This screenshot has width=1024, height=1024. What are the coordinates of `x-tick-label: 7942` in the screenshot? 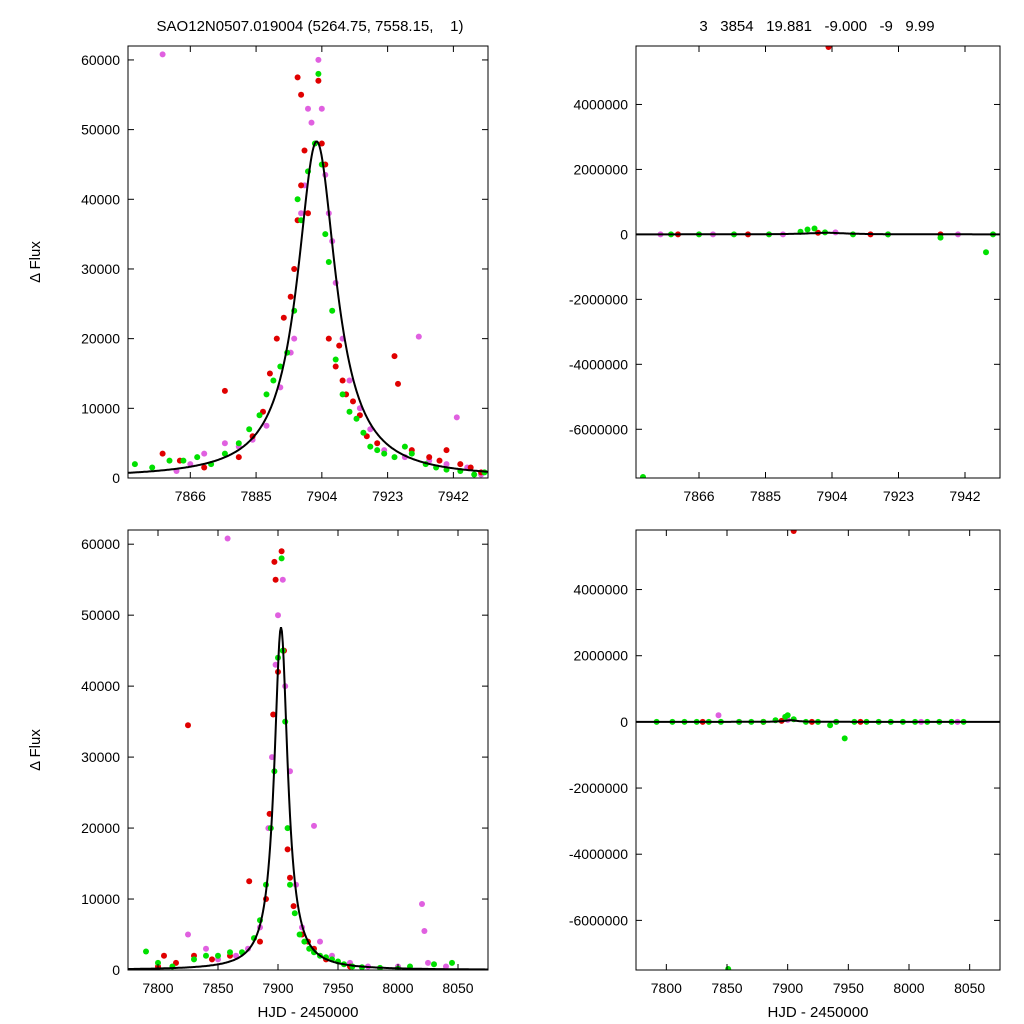 It's located at (453, 496).